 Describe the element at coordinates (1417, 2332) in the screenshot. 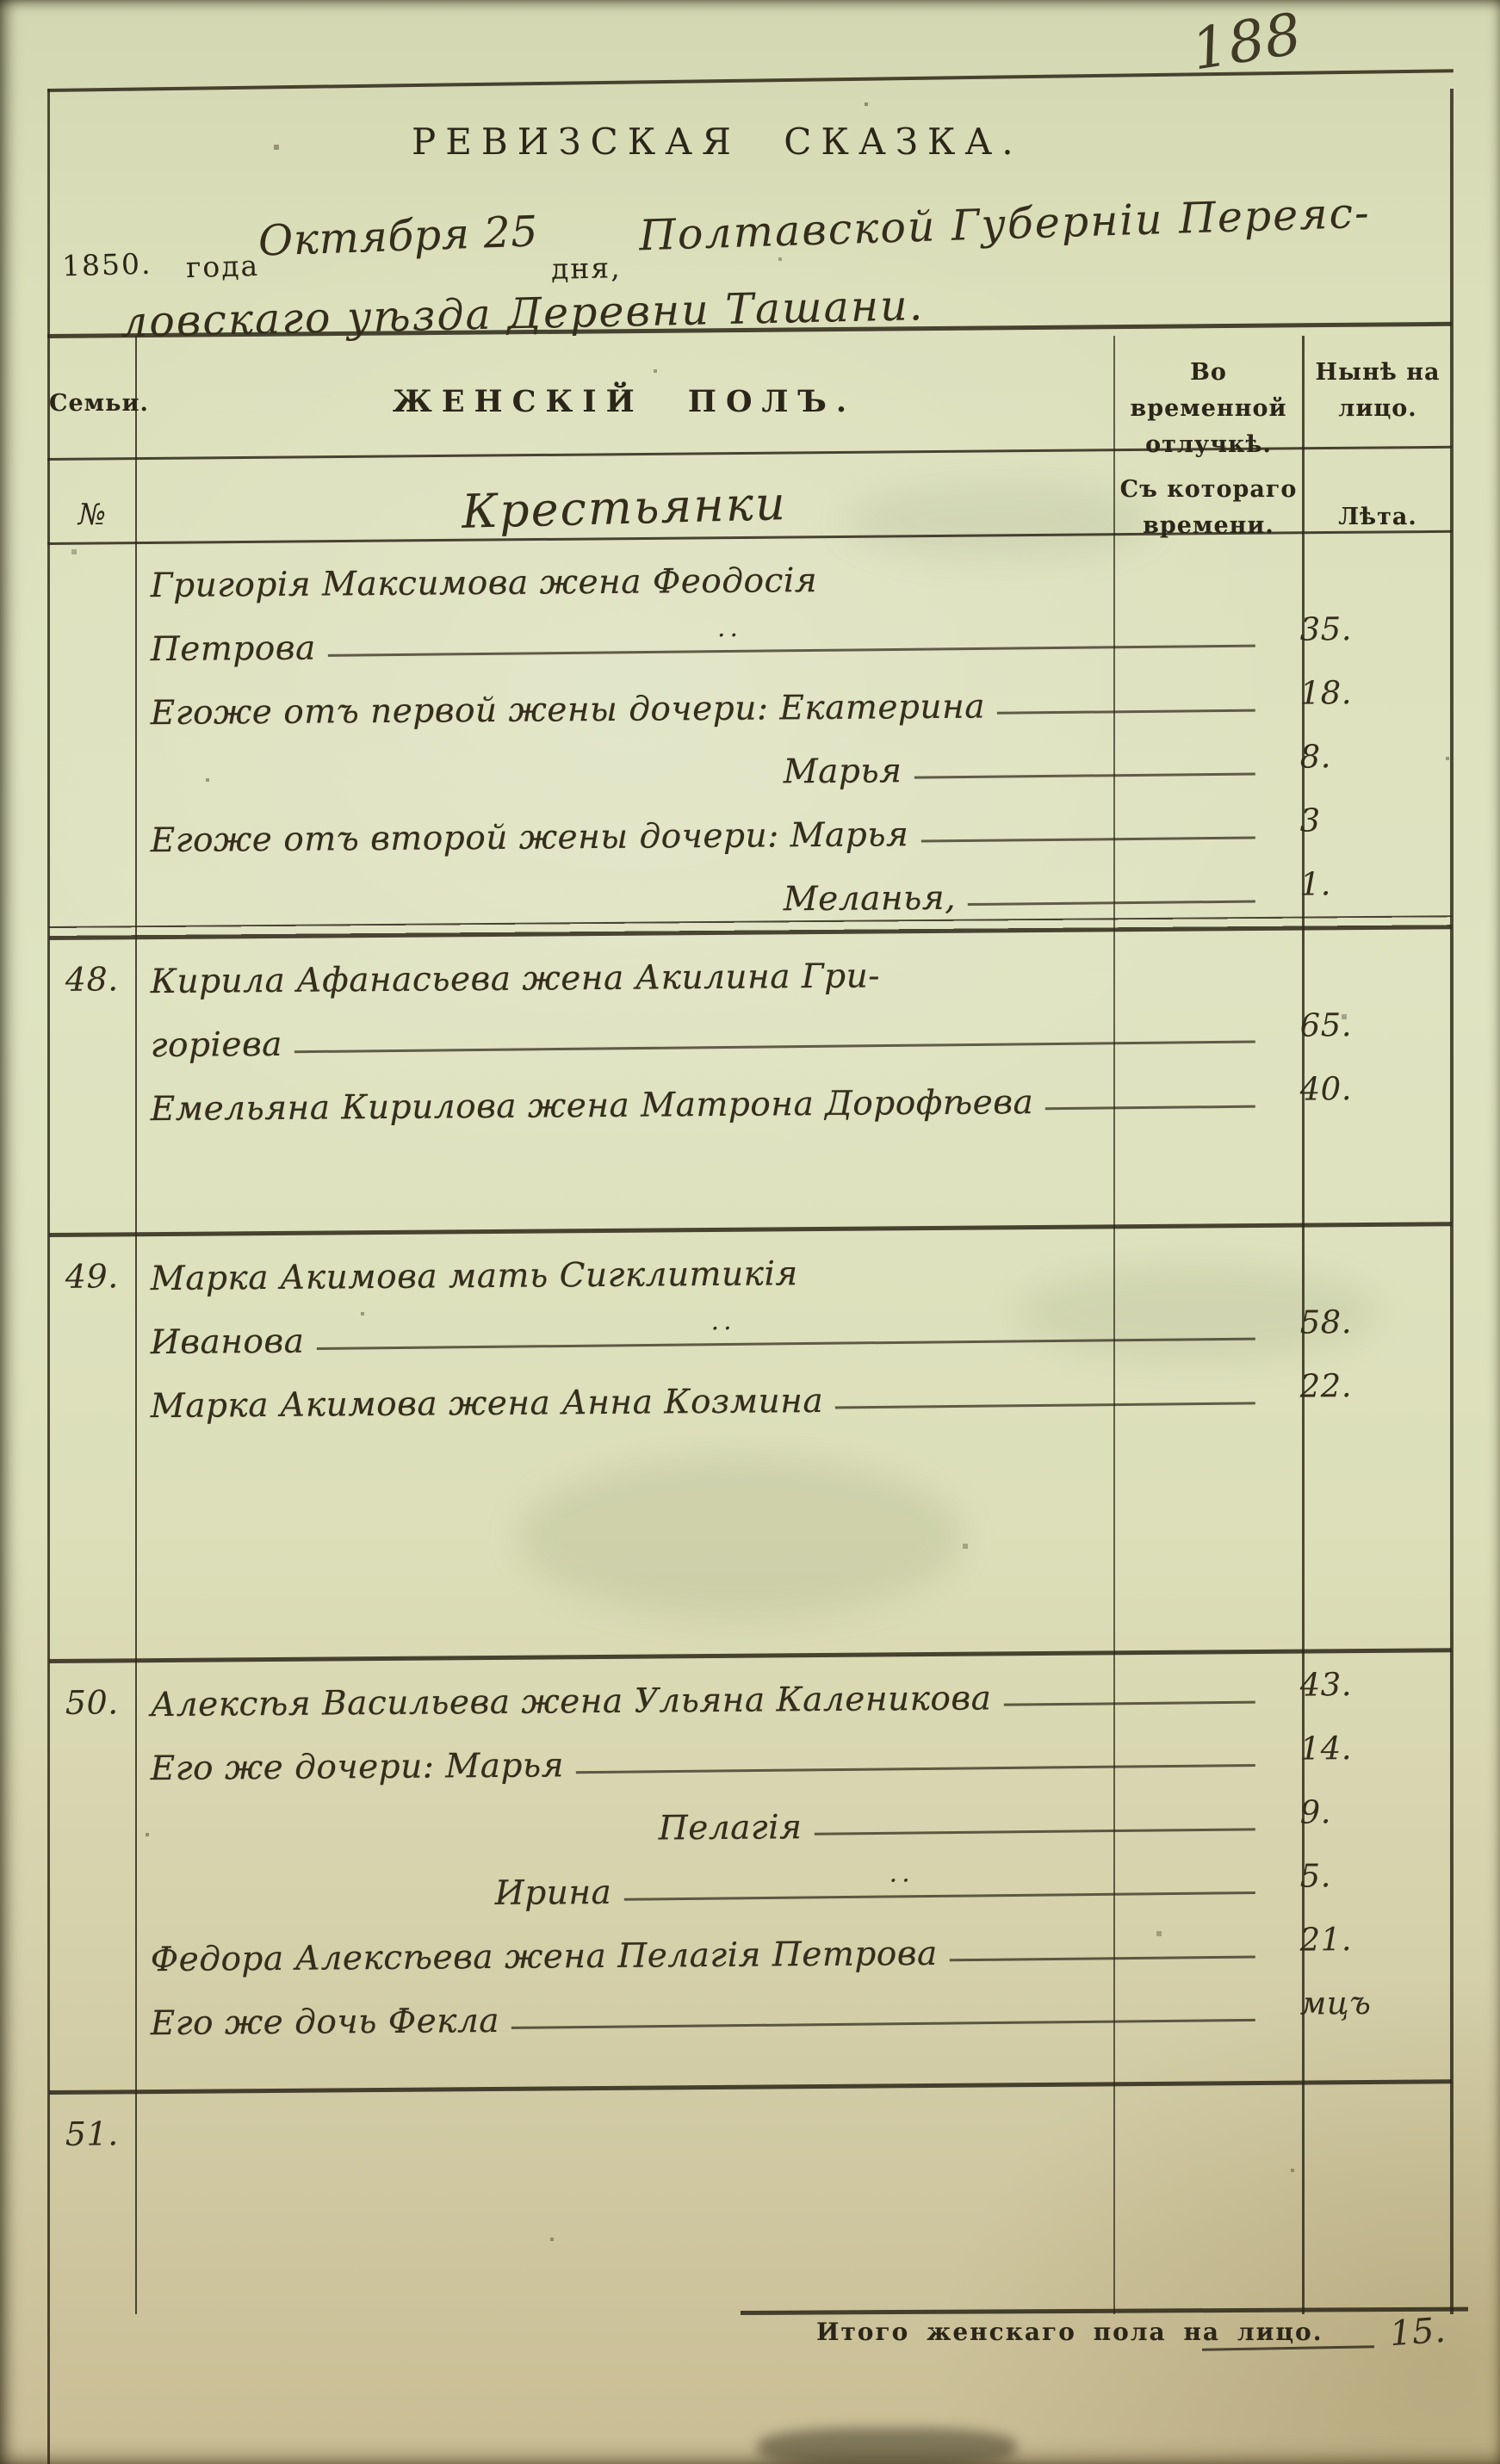

I see `total-value: 15.` at that location.